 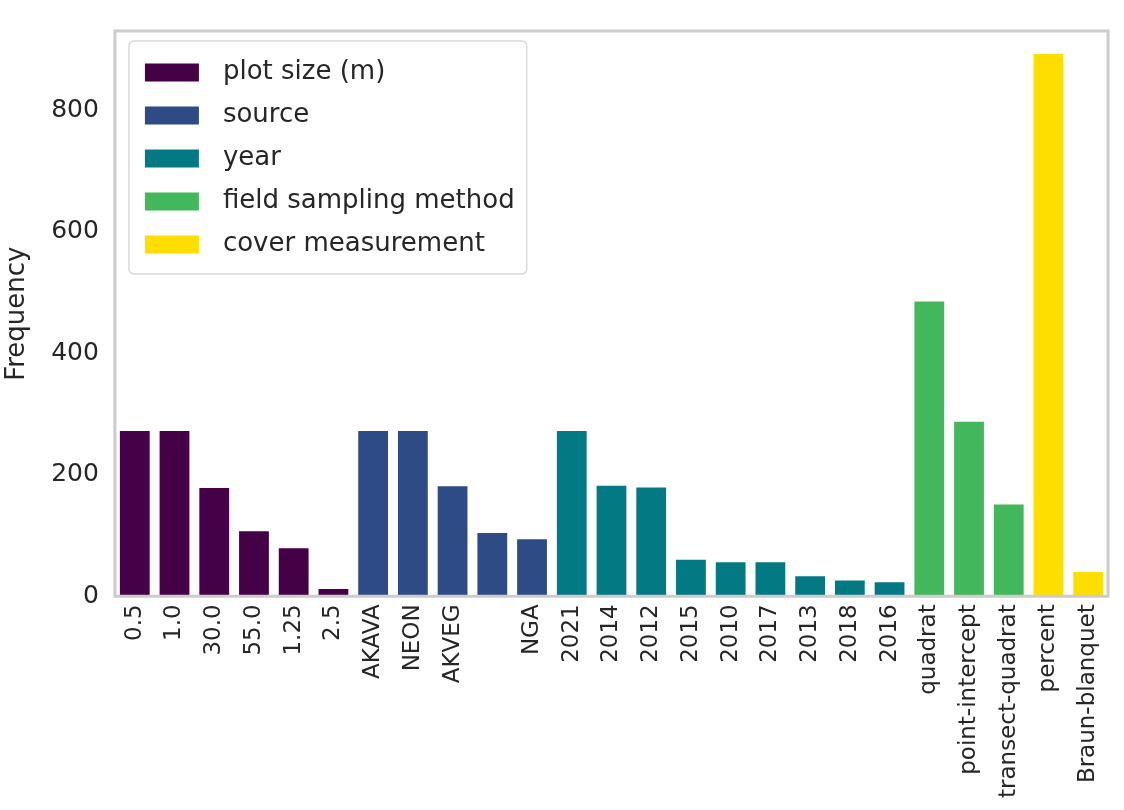 I want to click on x-tick-label: 2012, so click(x=649, y=633).